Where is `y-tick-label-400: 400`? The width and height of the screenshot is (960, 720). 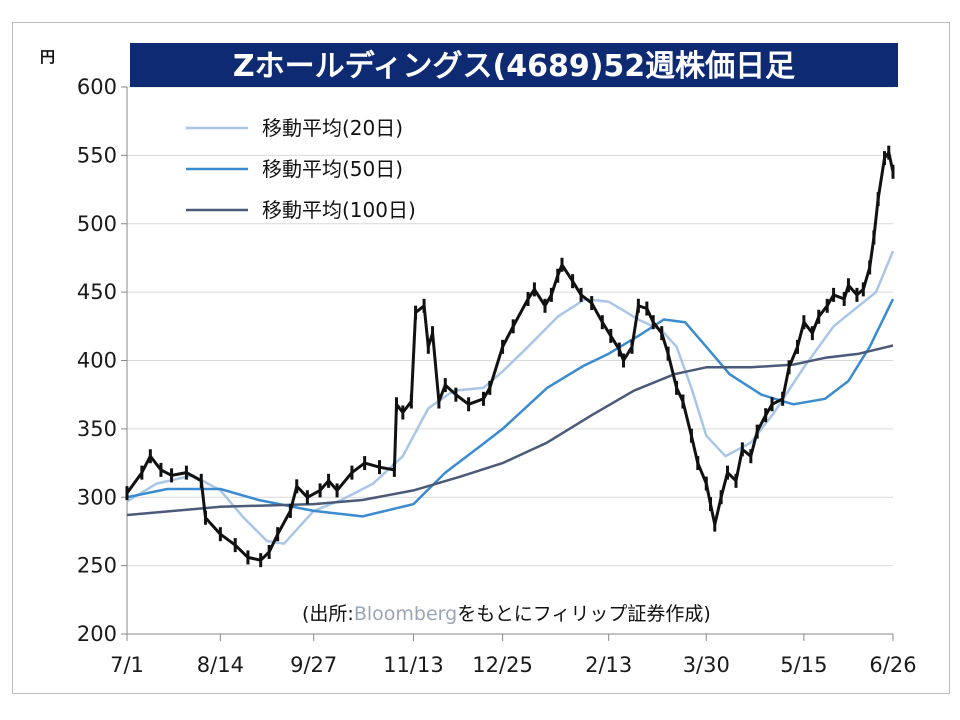 y-tick-label-400: 400 is located at coordinates (97, 361).